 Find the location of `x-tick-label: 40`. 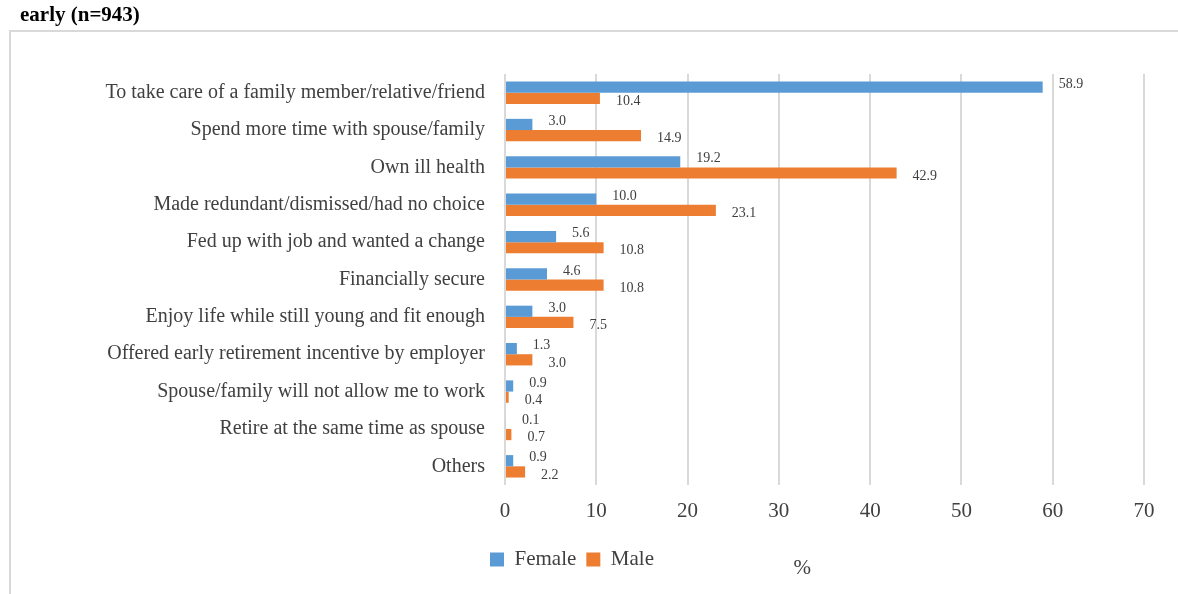

x-tick-label: 40 is located at coordinates (870, 510).